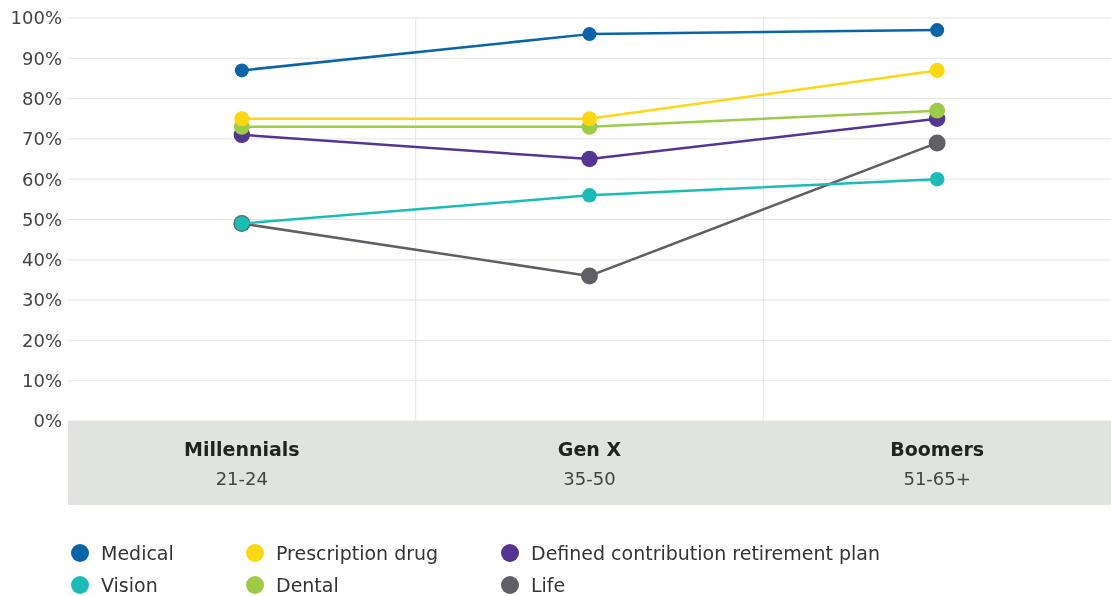 This screenshot has width=1111, height=596. What do you see at coordinates (589, 463) in the screenshot?
I see `x-tick-label: Gen X 35-50` at bounding box center [589, 463].